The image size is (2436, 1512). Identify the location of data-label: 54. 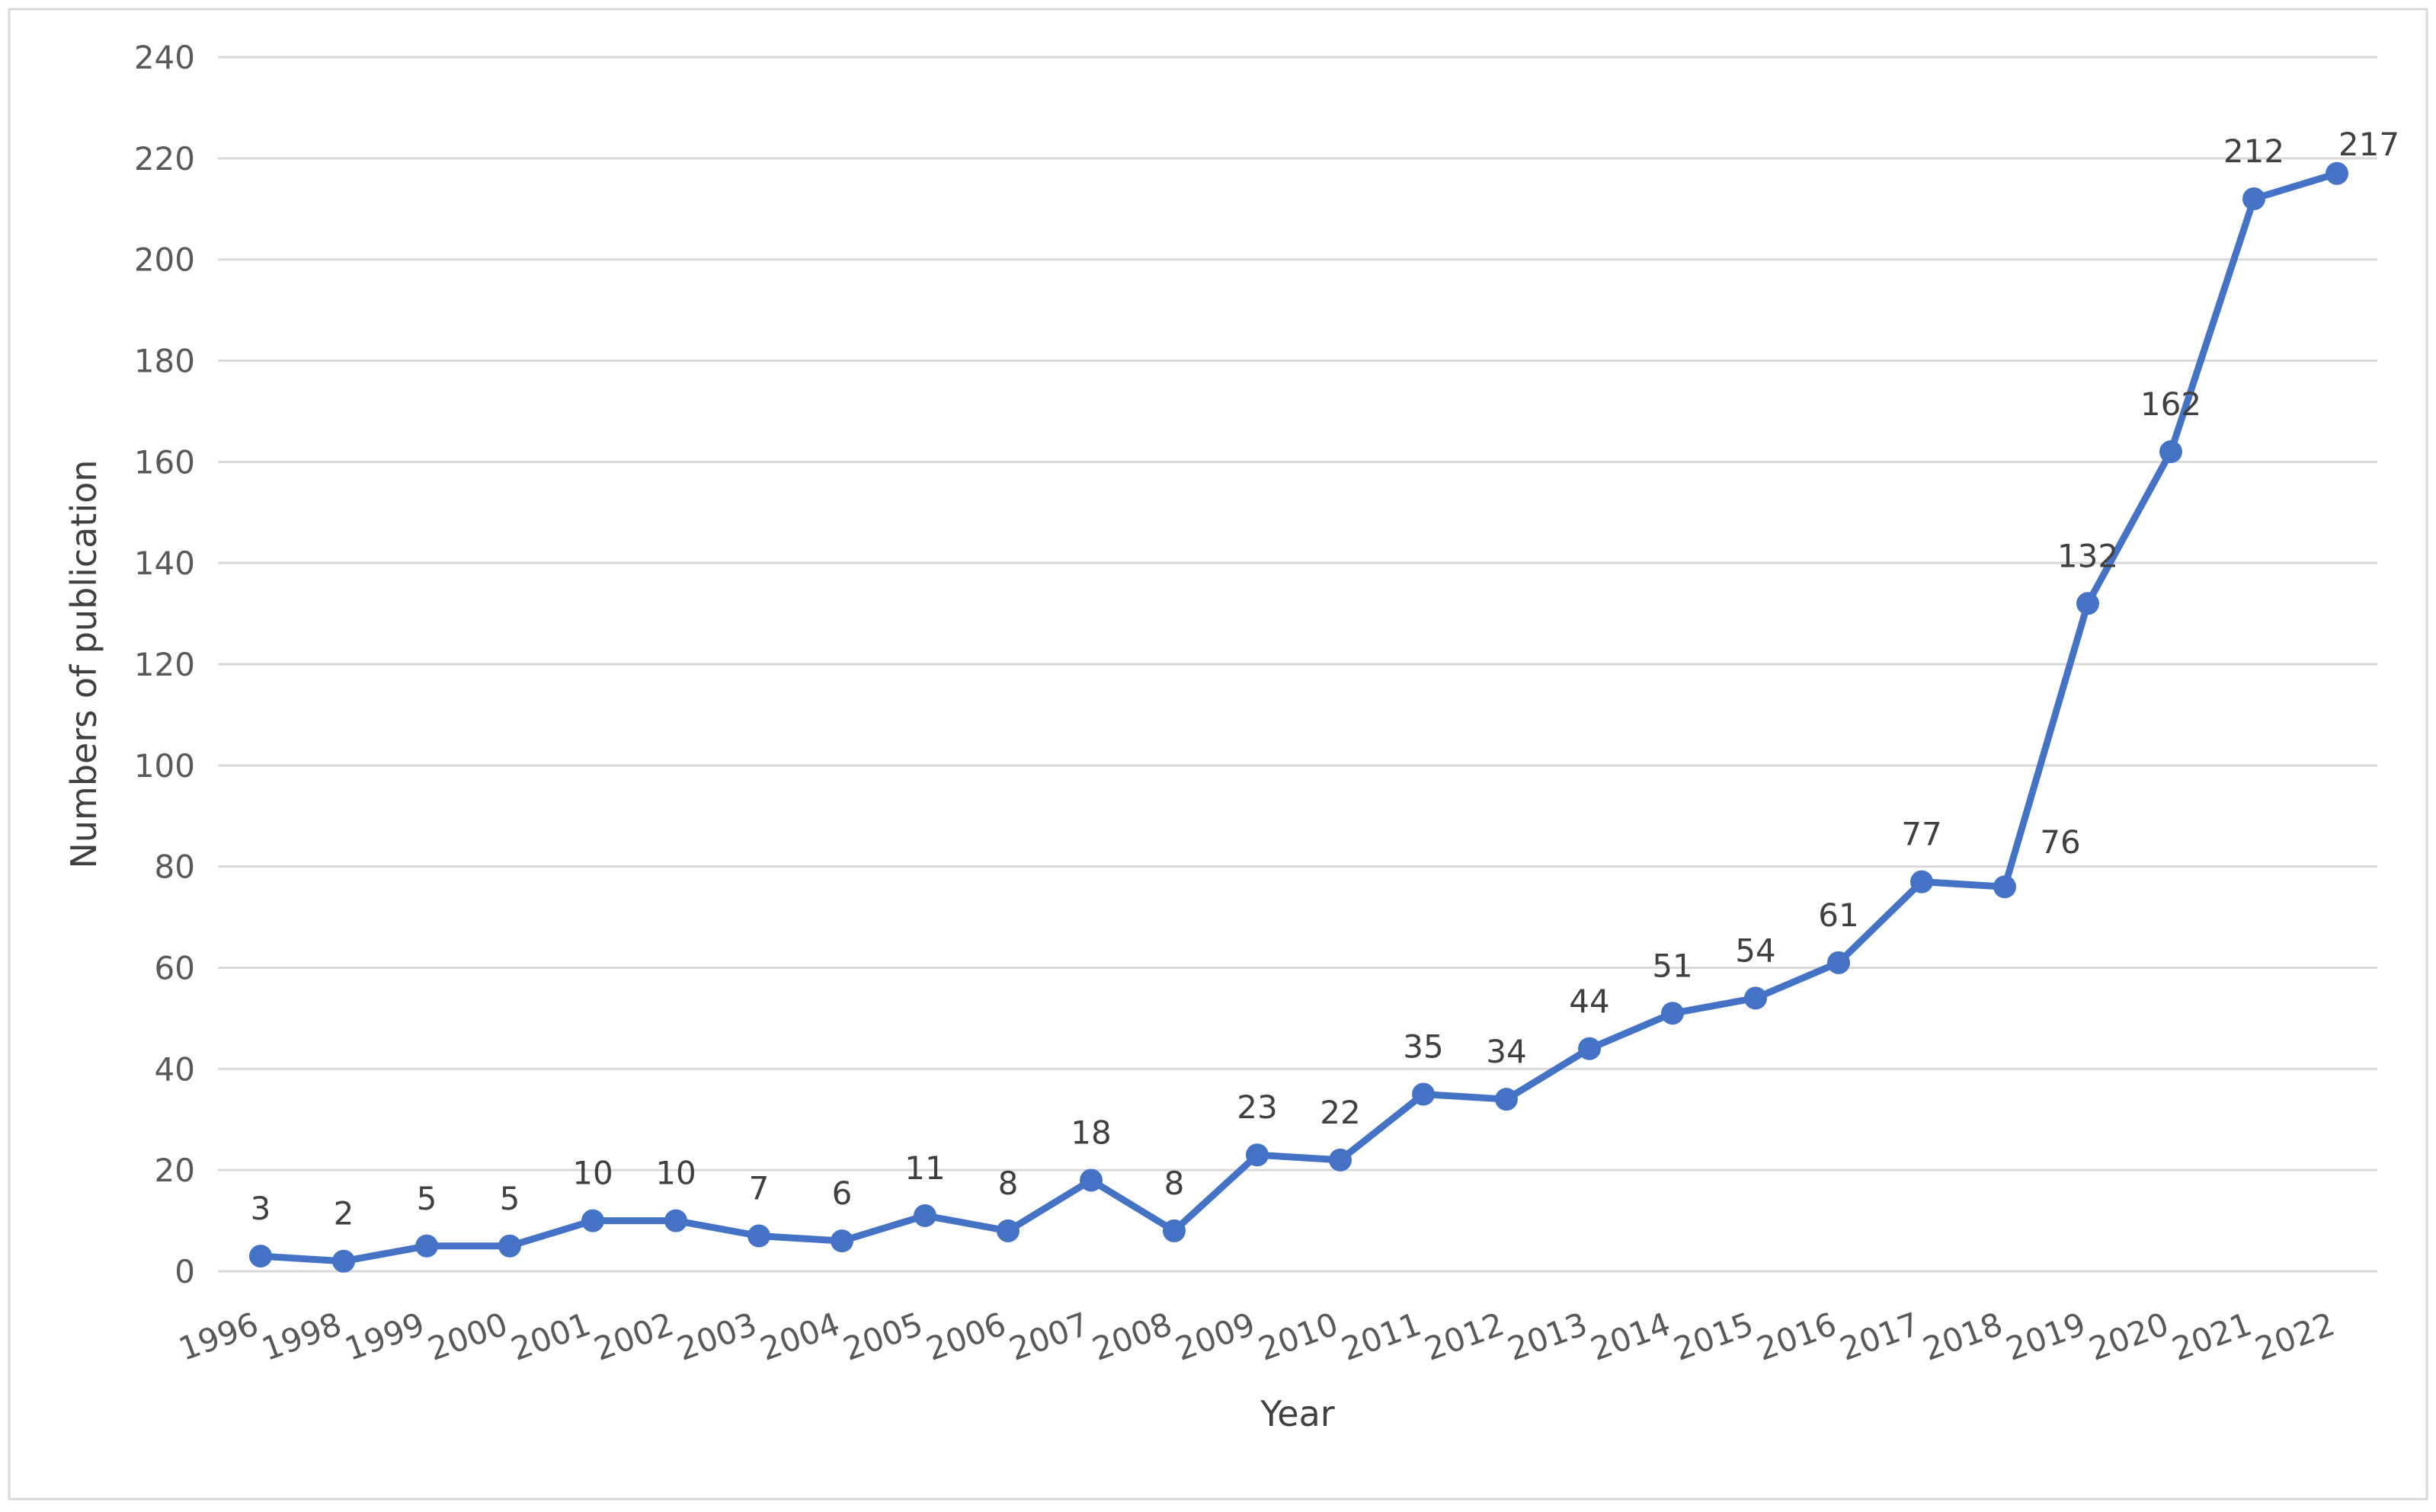
(1755, 950).